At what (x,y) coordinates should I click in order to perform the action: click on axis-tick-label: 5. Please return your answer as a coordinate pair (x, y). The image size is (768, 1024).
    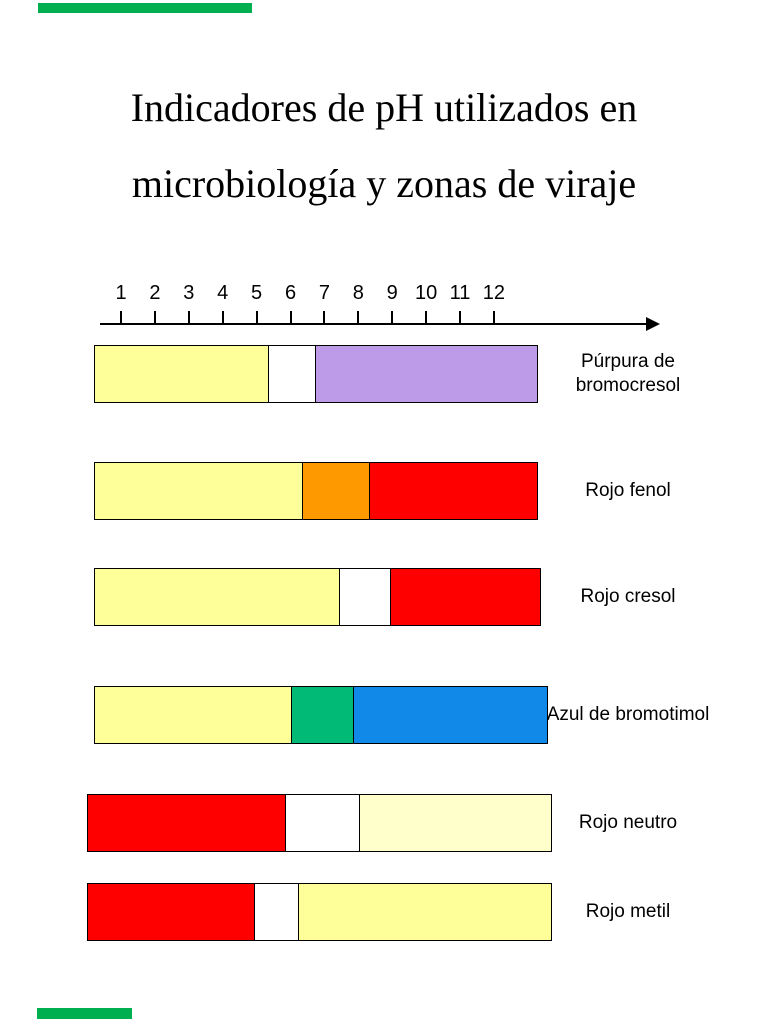
    Looking at the image, I should click on (257, 293).